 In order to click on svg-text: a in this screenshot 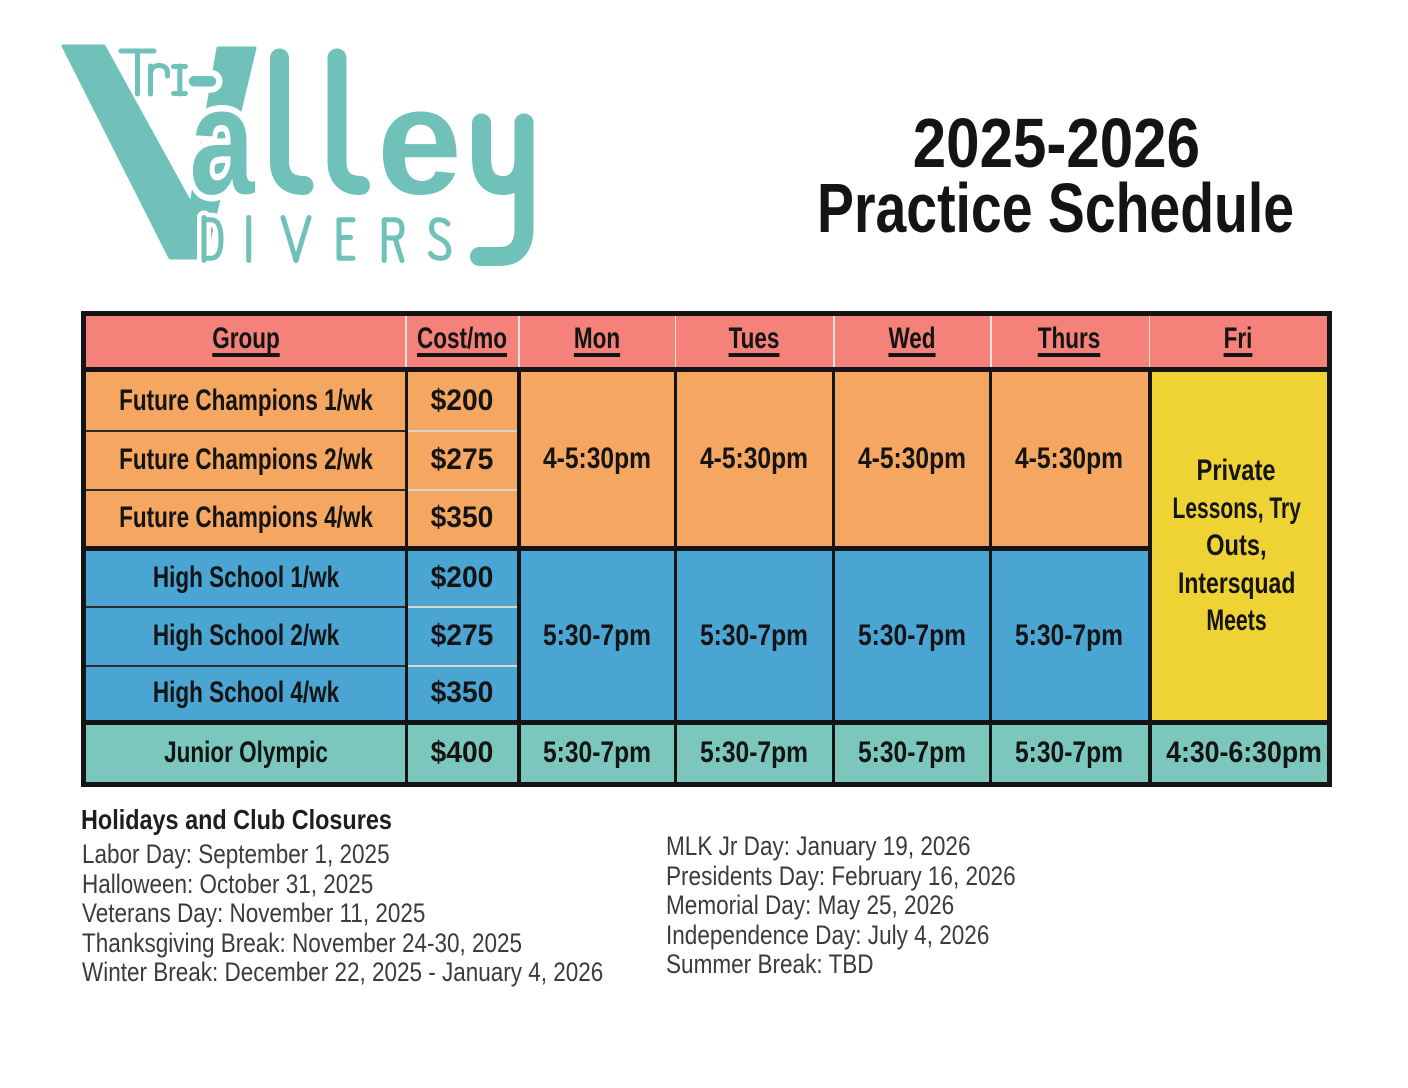, I will do `click(223, 140)`.